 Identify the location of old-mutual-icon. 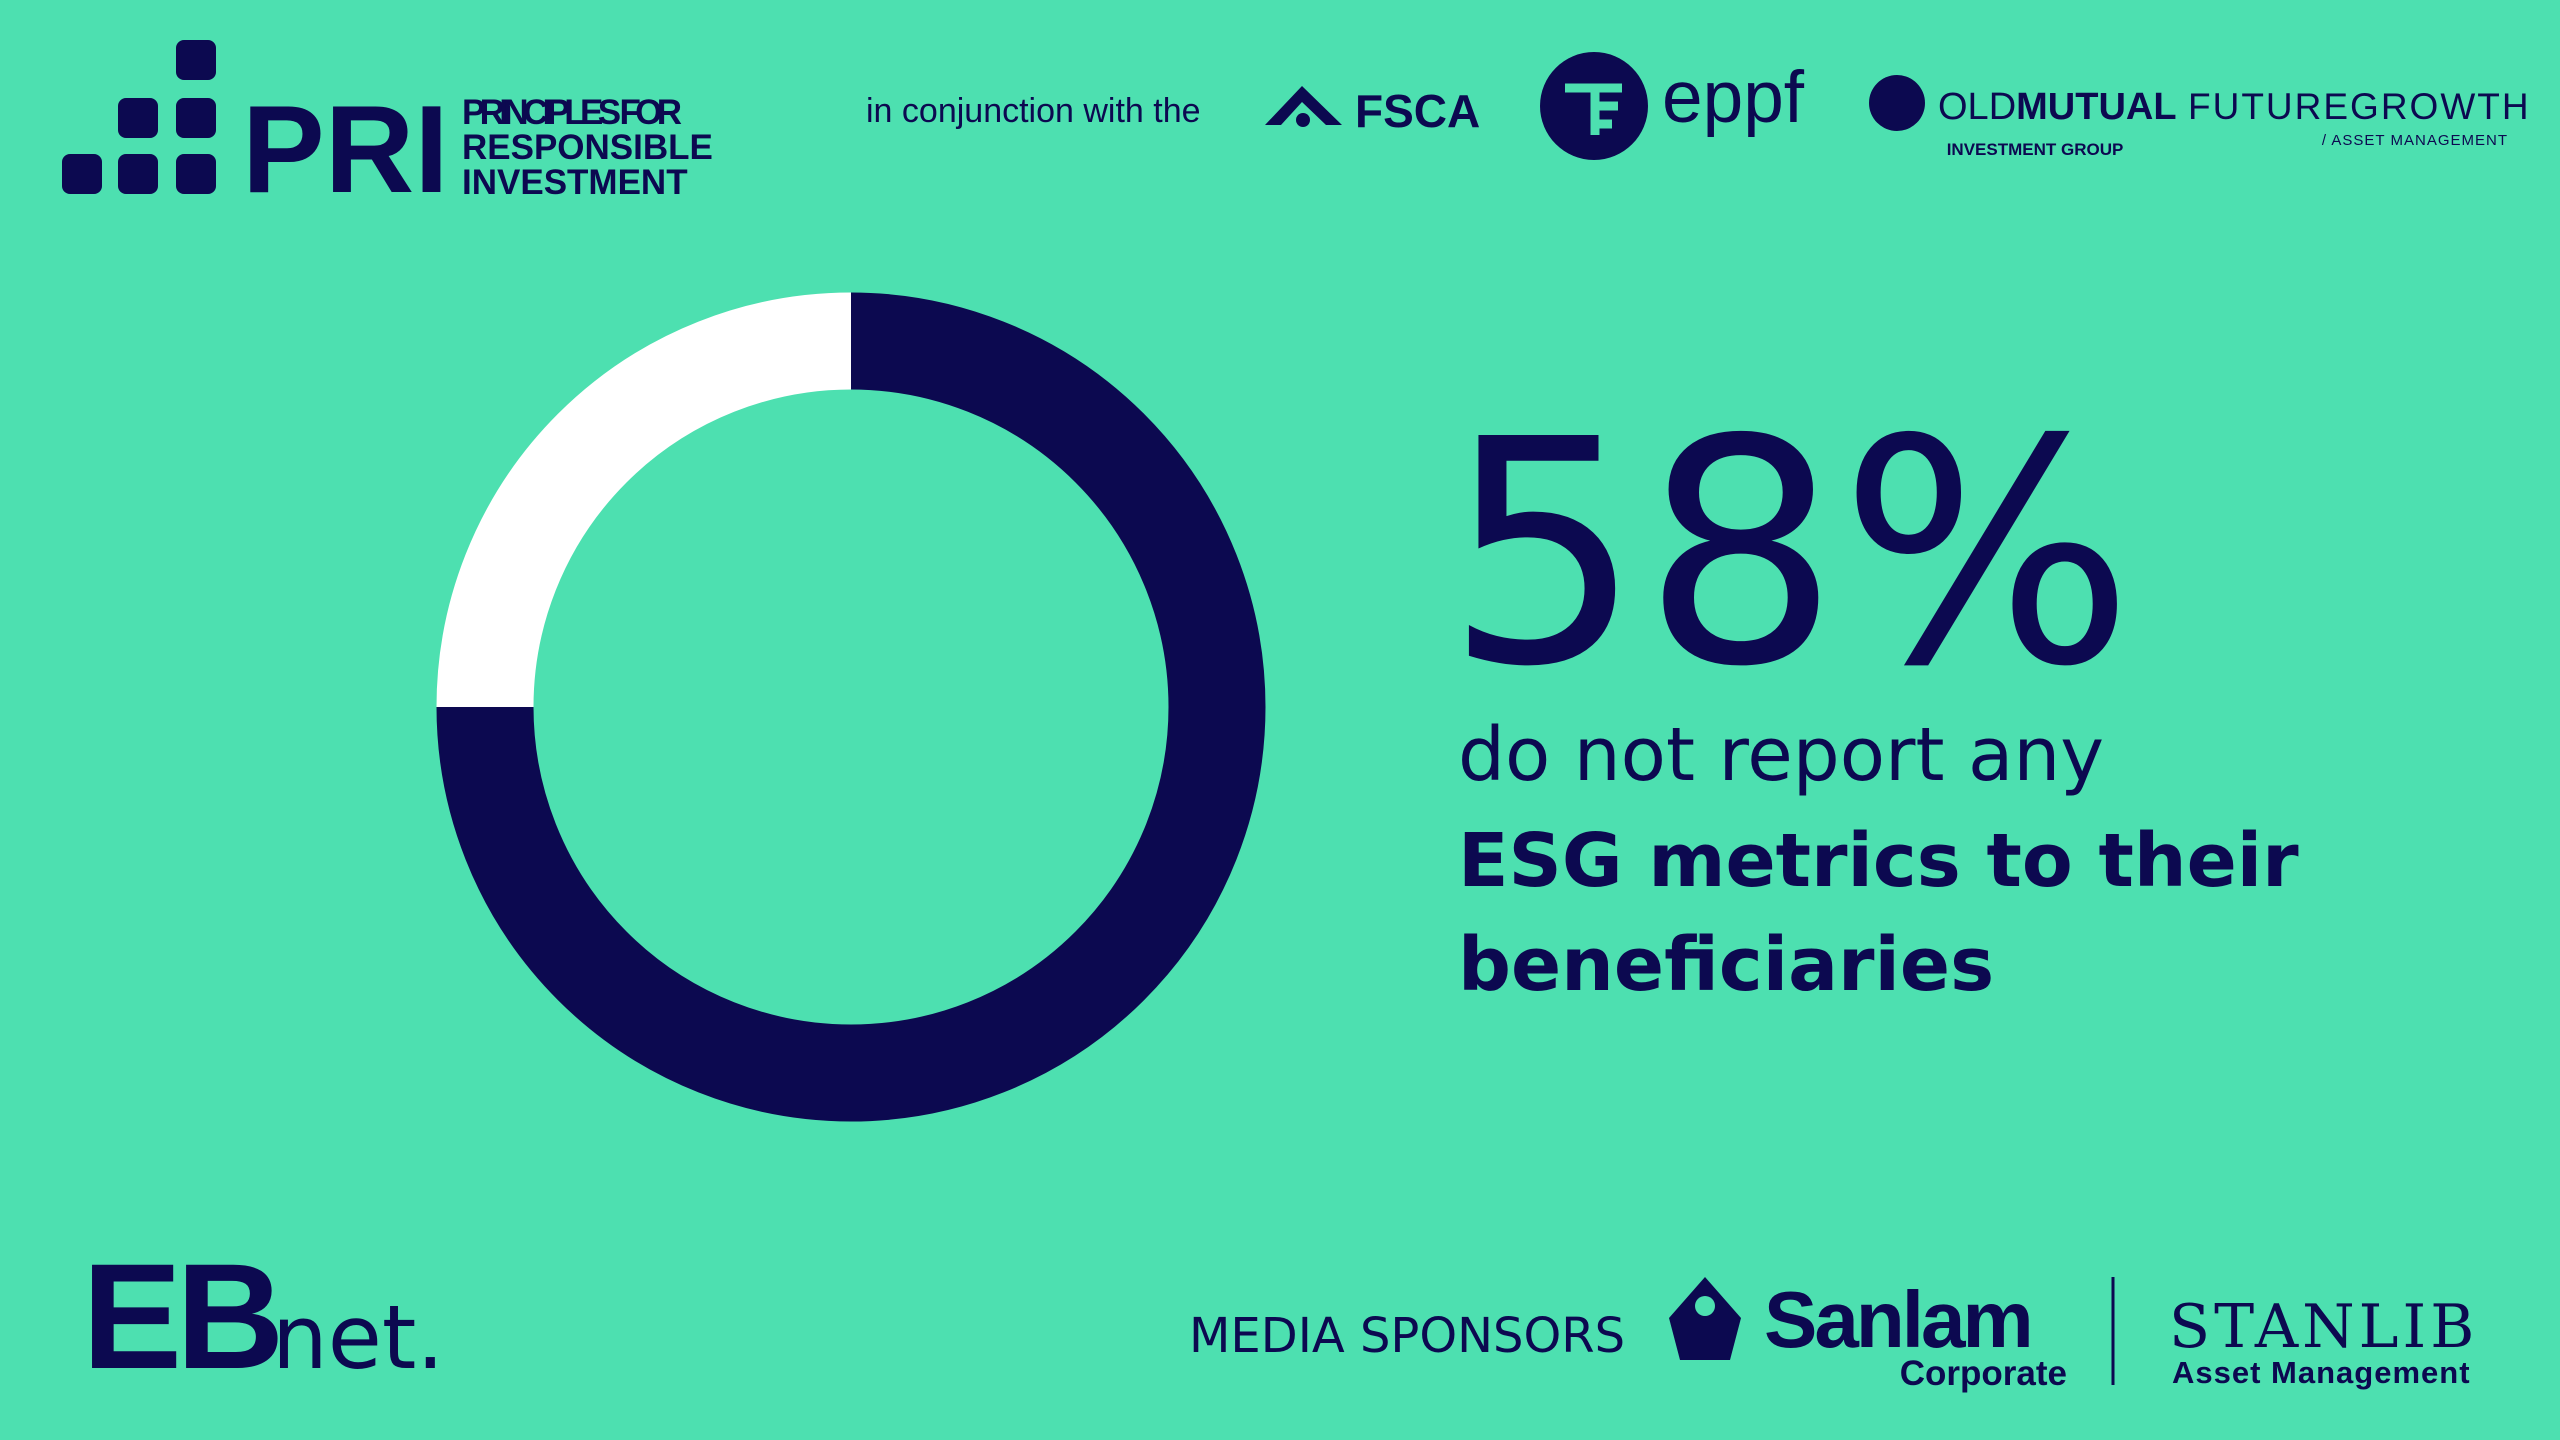
(1897, 103).